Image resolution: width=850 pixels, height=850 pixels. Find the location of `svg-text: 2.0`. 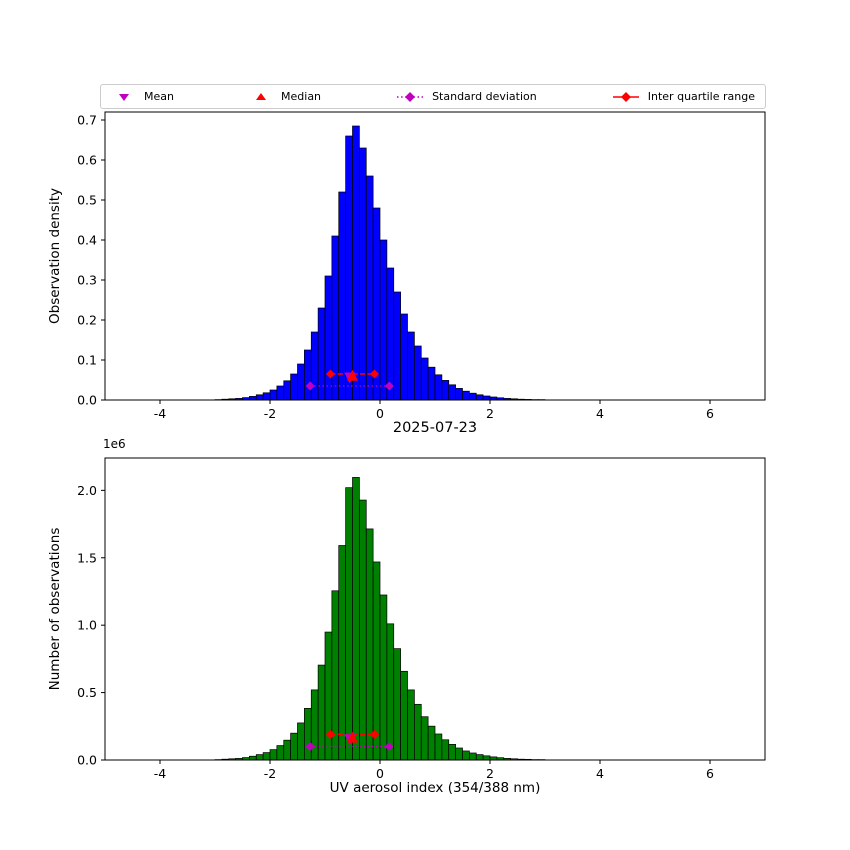

svg-text: 2.0 is located at coordinates (87, 490).